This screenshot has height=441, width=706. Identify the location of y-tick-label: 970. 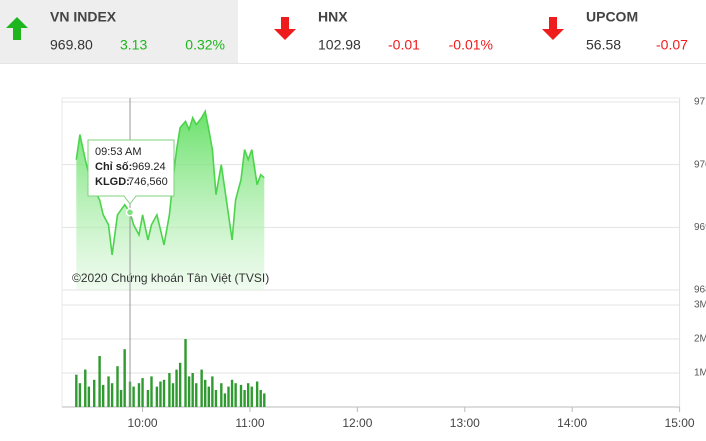
(700, 164).